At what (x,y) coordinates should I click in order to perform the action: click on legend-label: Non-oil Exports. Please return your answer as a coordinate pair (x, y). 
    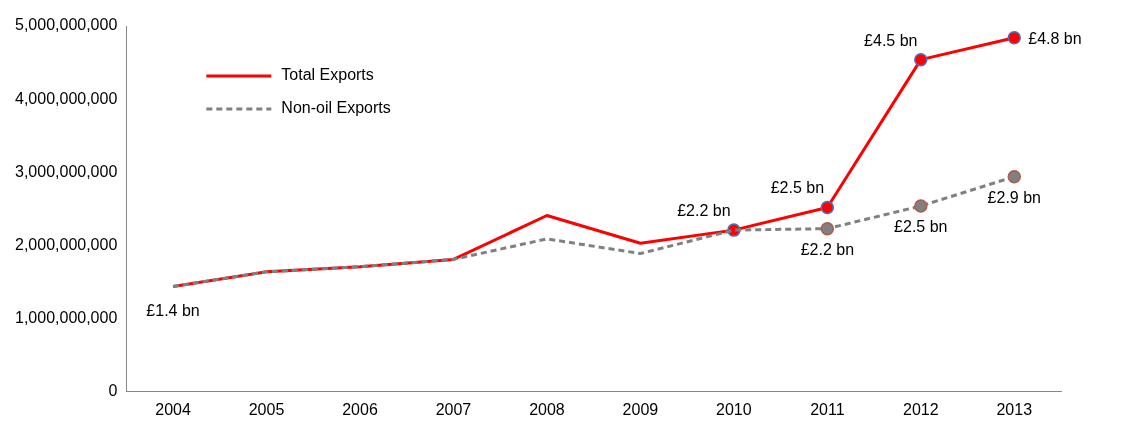
    Looking at the image, I should click on (336, 108).